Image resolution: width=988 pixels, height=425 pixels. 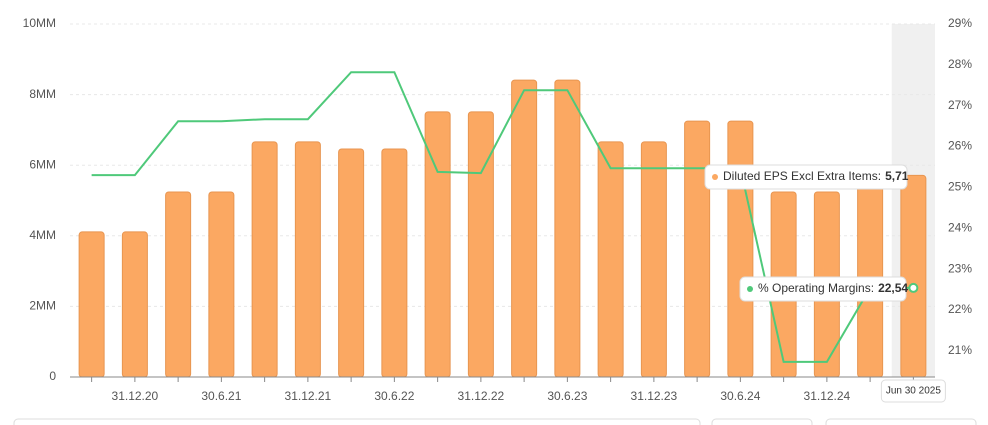 I want to click on y2-tick-label: 22%, so click(x=960, y=309).